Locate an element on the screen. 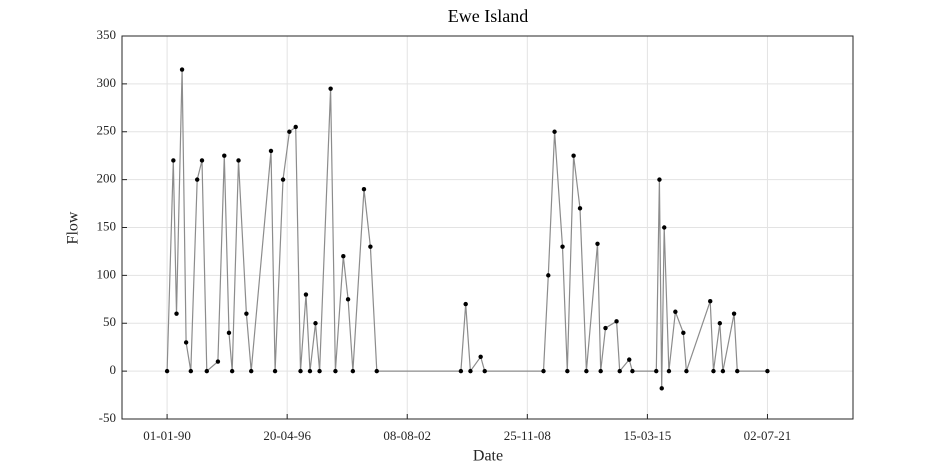 This screenshot has width=945, height=472. x-axis-label: Date is located at coordinates (488, 456).